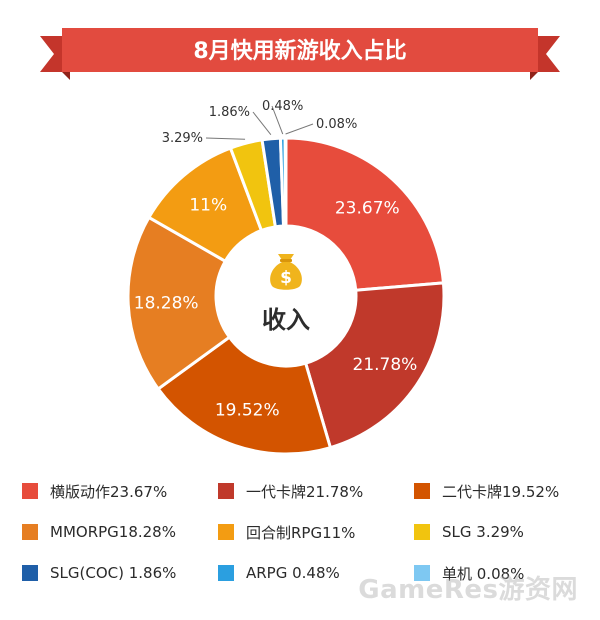  Describe the element at coordinates (286, 320) in the screenshot. I see `center-label: 收入` at that location.